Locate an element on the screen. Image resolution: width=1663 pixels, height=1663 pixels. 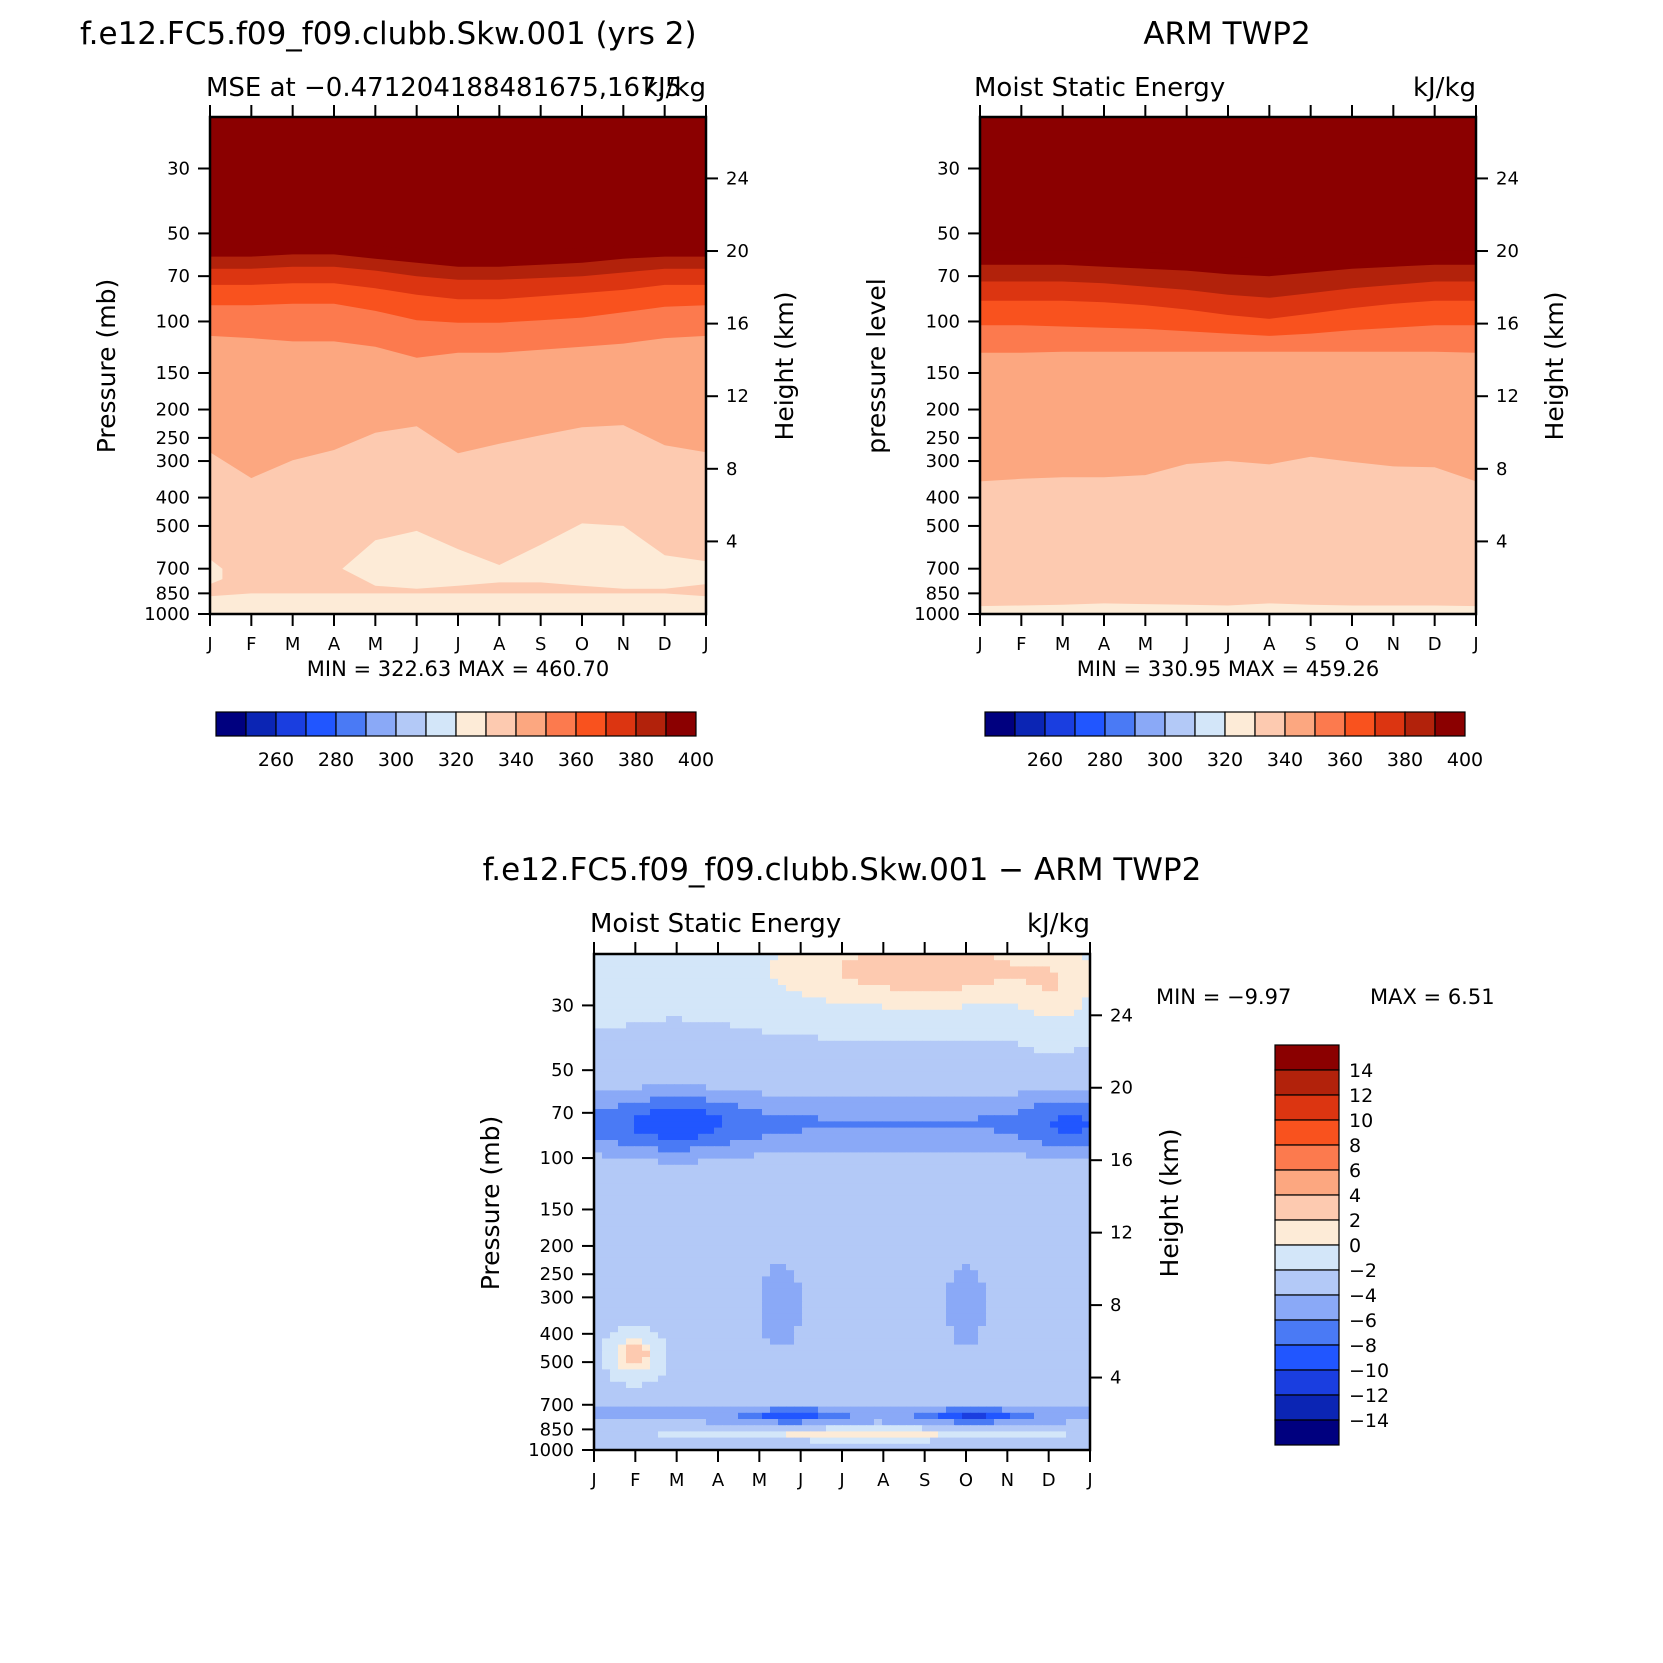
panel-obs-units: kJ/kg is located at coordinates (1444, 88).